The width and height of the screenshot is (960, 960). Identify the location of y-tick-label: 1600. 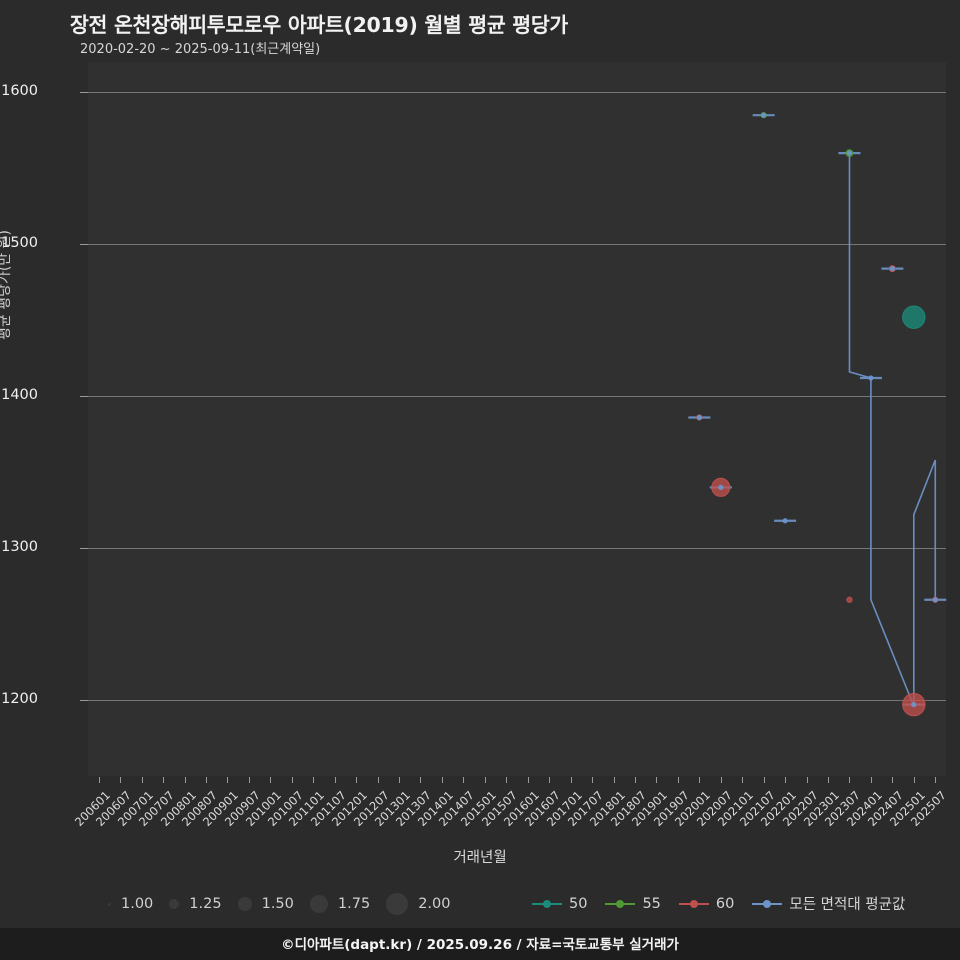
(19, 91).